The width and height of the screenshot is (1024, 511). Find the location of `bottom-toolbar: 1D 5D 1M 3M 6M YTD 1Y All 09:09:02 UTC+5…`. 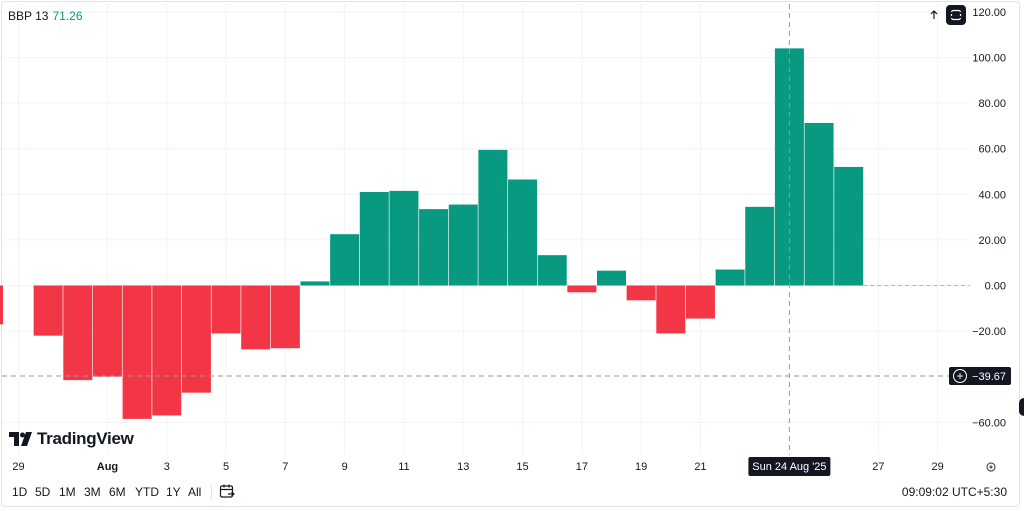

bottom-toolbar: 1D 5D 1M 3M 6M YTD 1Y All 09:09:02 UTC+5… is located at coordinates (509, 493).